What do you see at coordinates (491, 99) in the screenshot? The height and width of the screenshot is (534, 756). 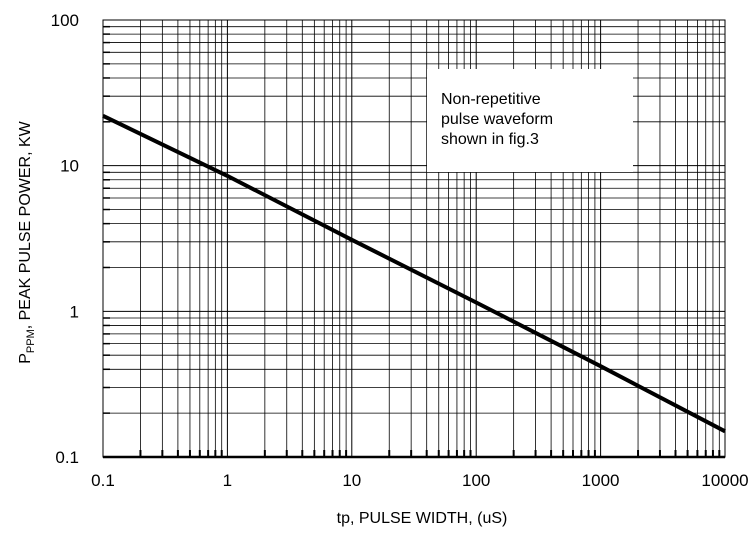 I see `annotation-line: Non-repetitive` at bounding box center [491, 99].